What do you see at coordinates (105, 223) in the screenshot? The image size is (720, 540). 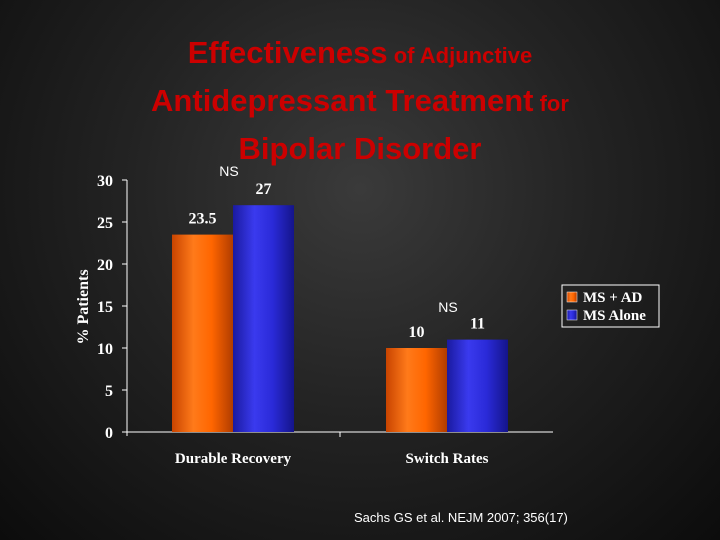 I see `y-tick-label: 25` at bounding box center [105, 223].